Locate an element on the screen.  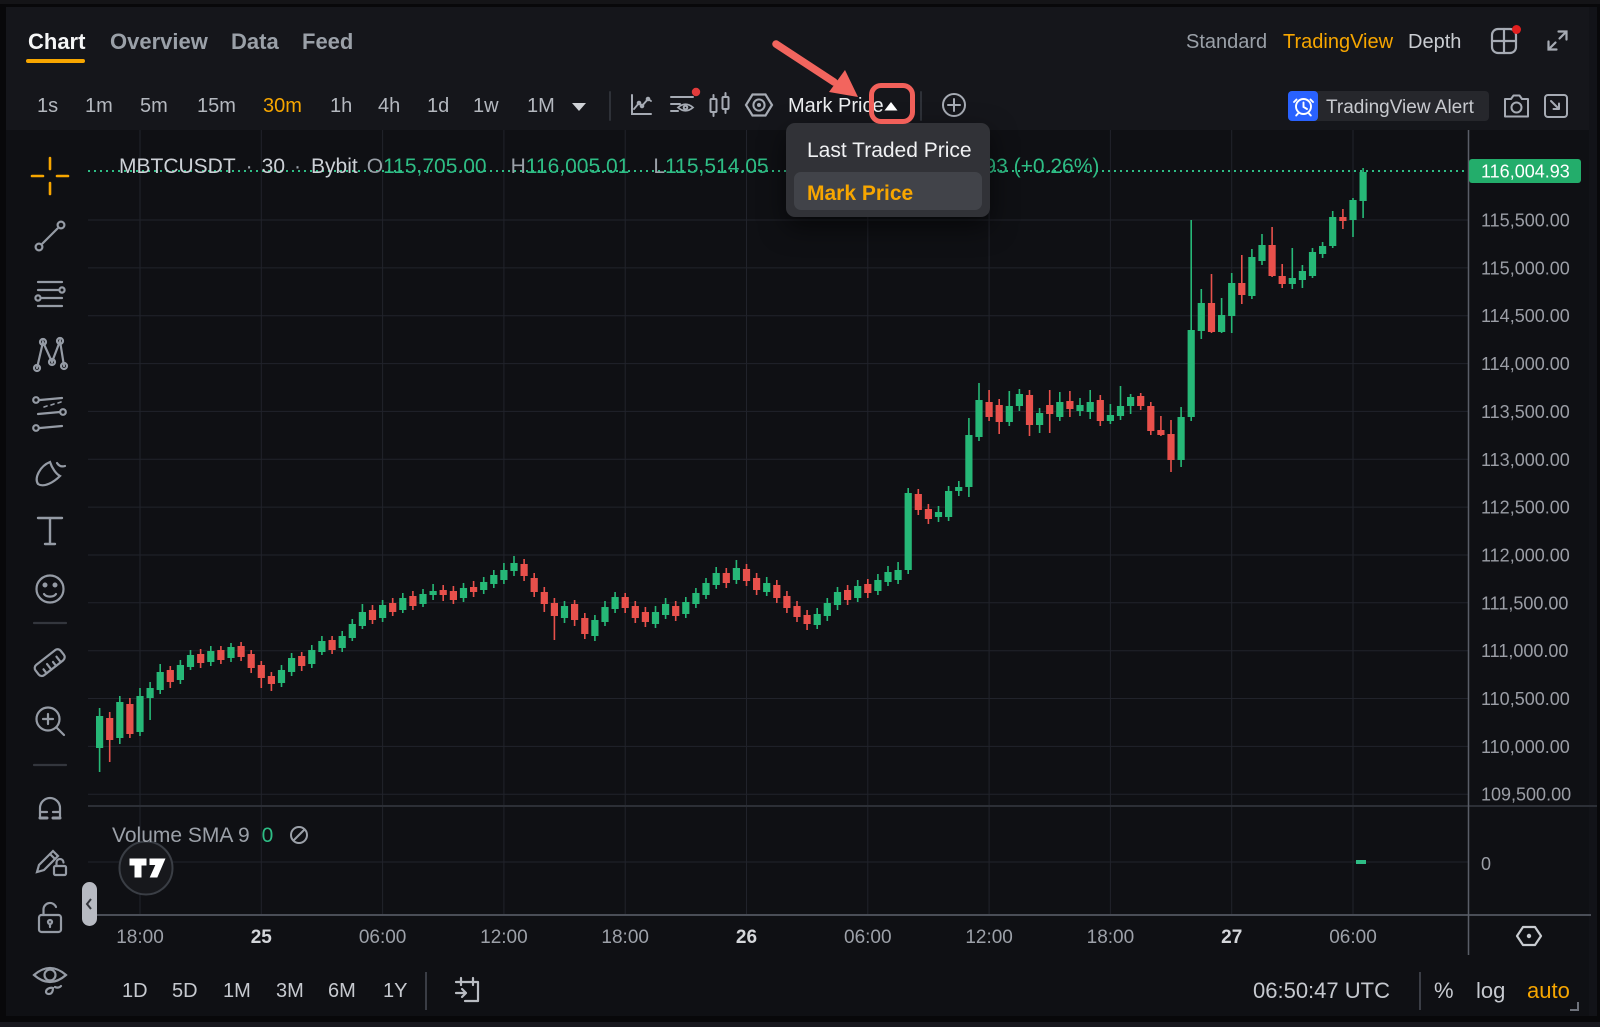
svg-text: 110,000.00 is located at coordinates (1525, 747).